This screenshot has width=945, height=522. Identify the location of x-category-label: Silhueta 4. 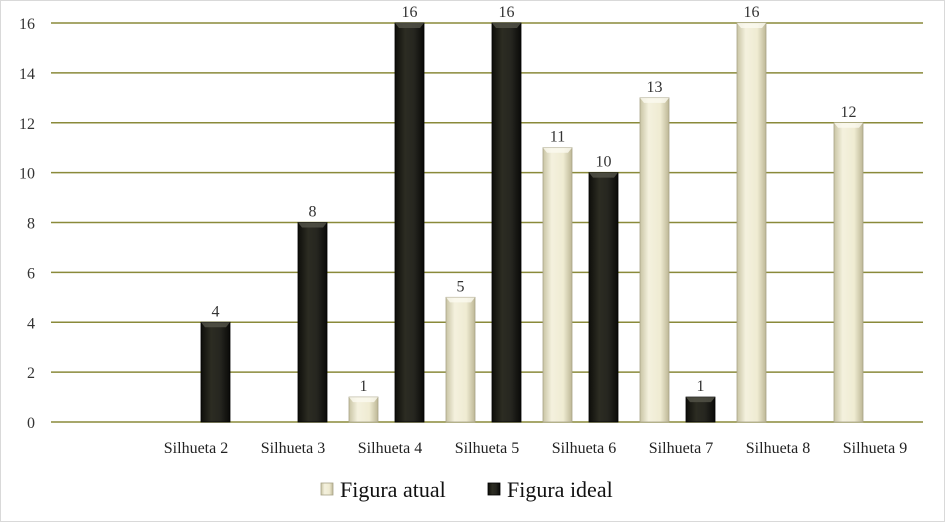
(390, 448).